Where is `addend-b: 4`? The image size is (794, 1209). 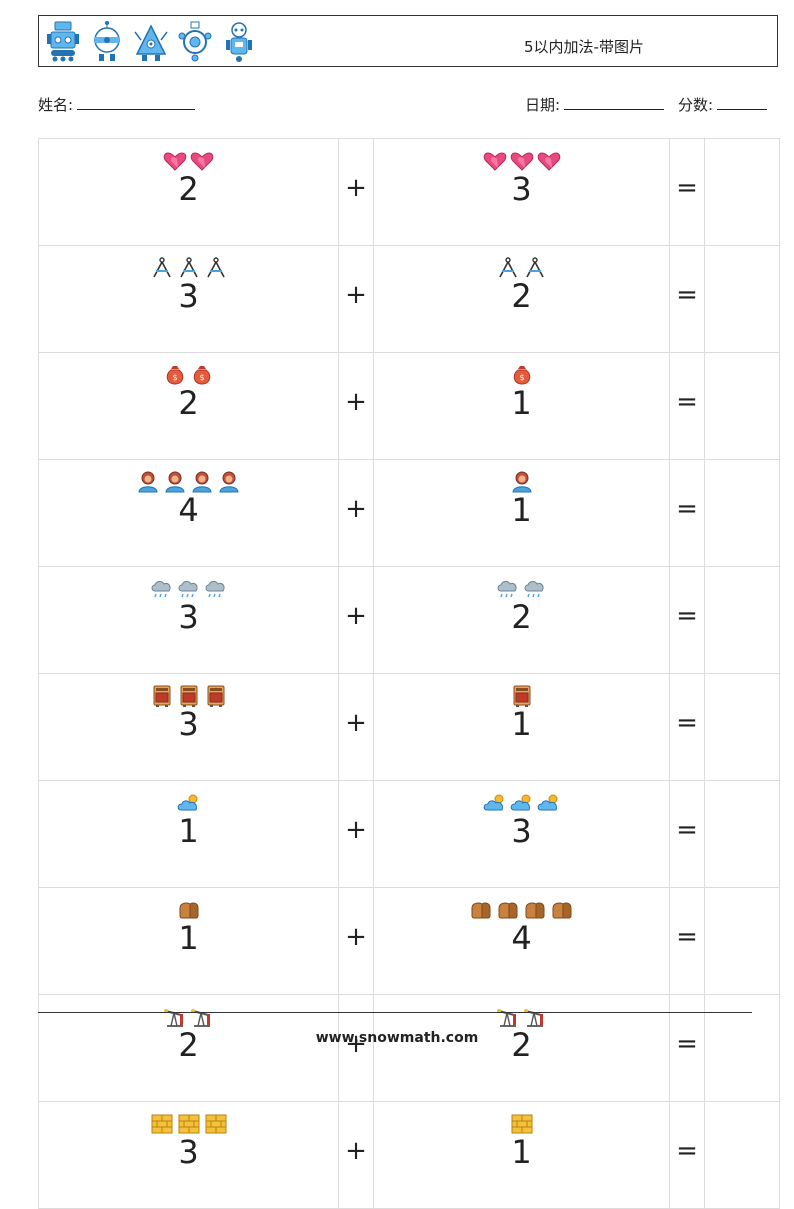 addend-b: 4 is located at coordinates (521, 938).